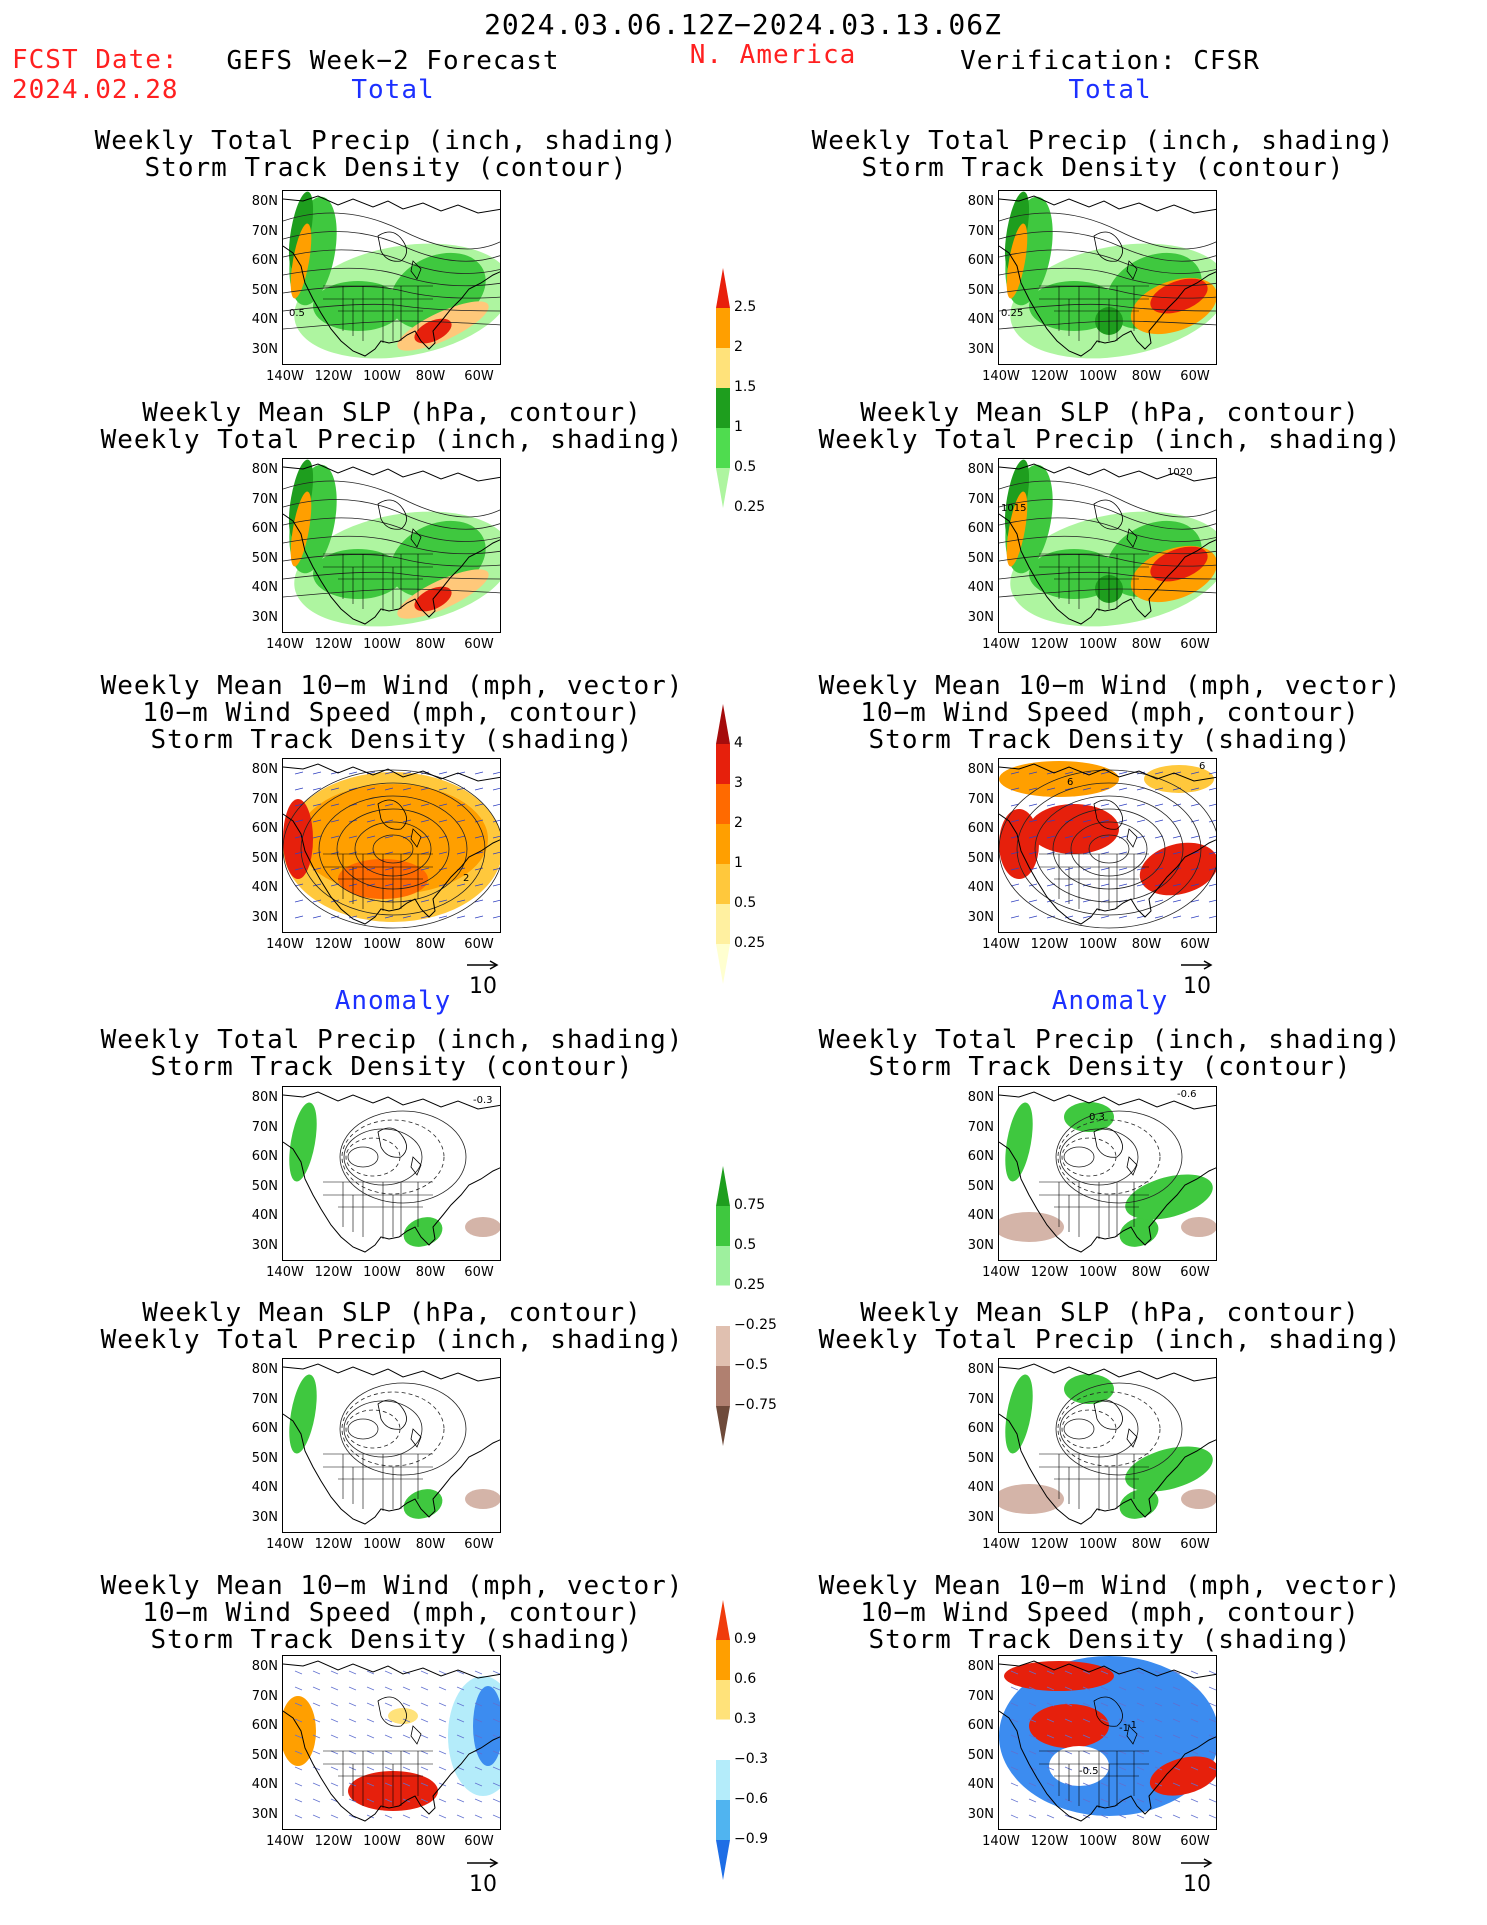 The width and height of the screenshot is (1487, 1925). Describe the element at coordinates (1132, 1725) in the screenshot. I see `contour-label: -1` at that location.